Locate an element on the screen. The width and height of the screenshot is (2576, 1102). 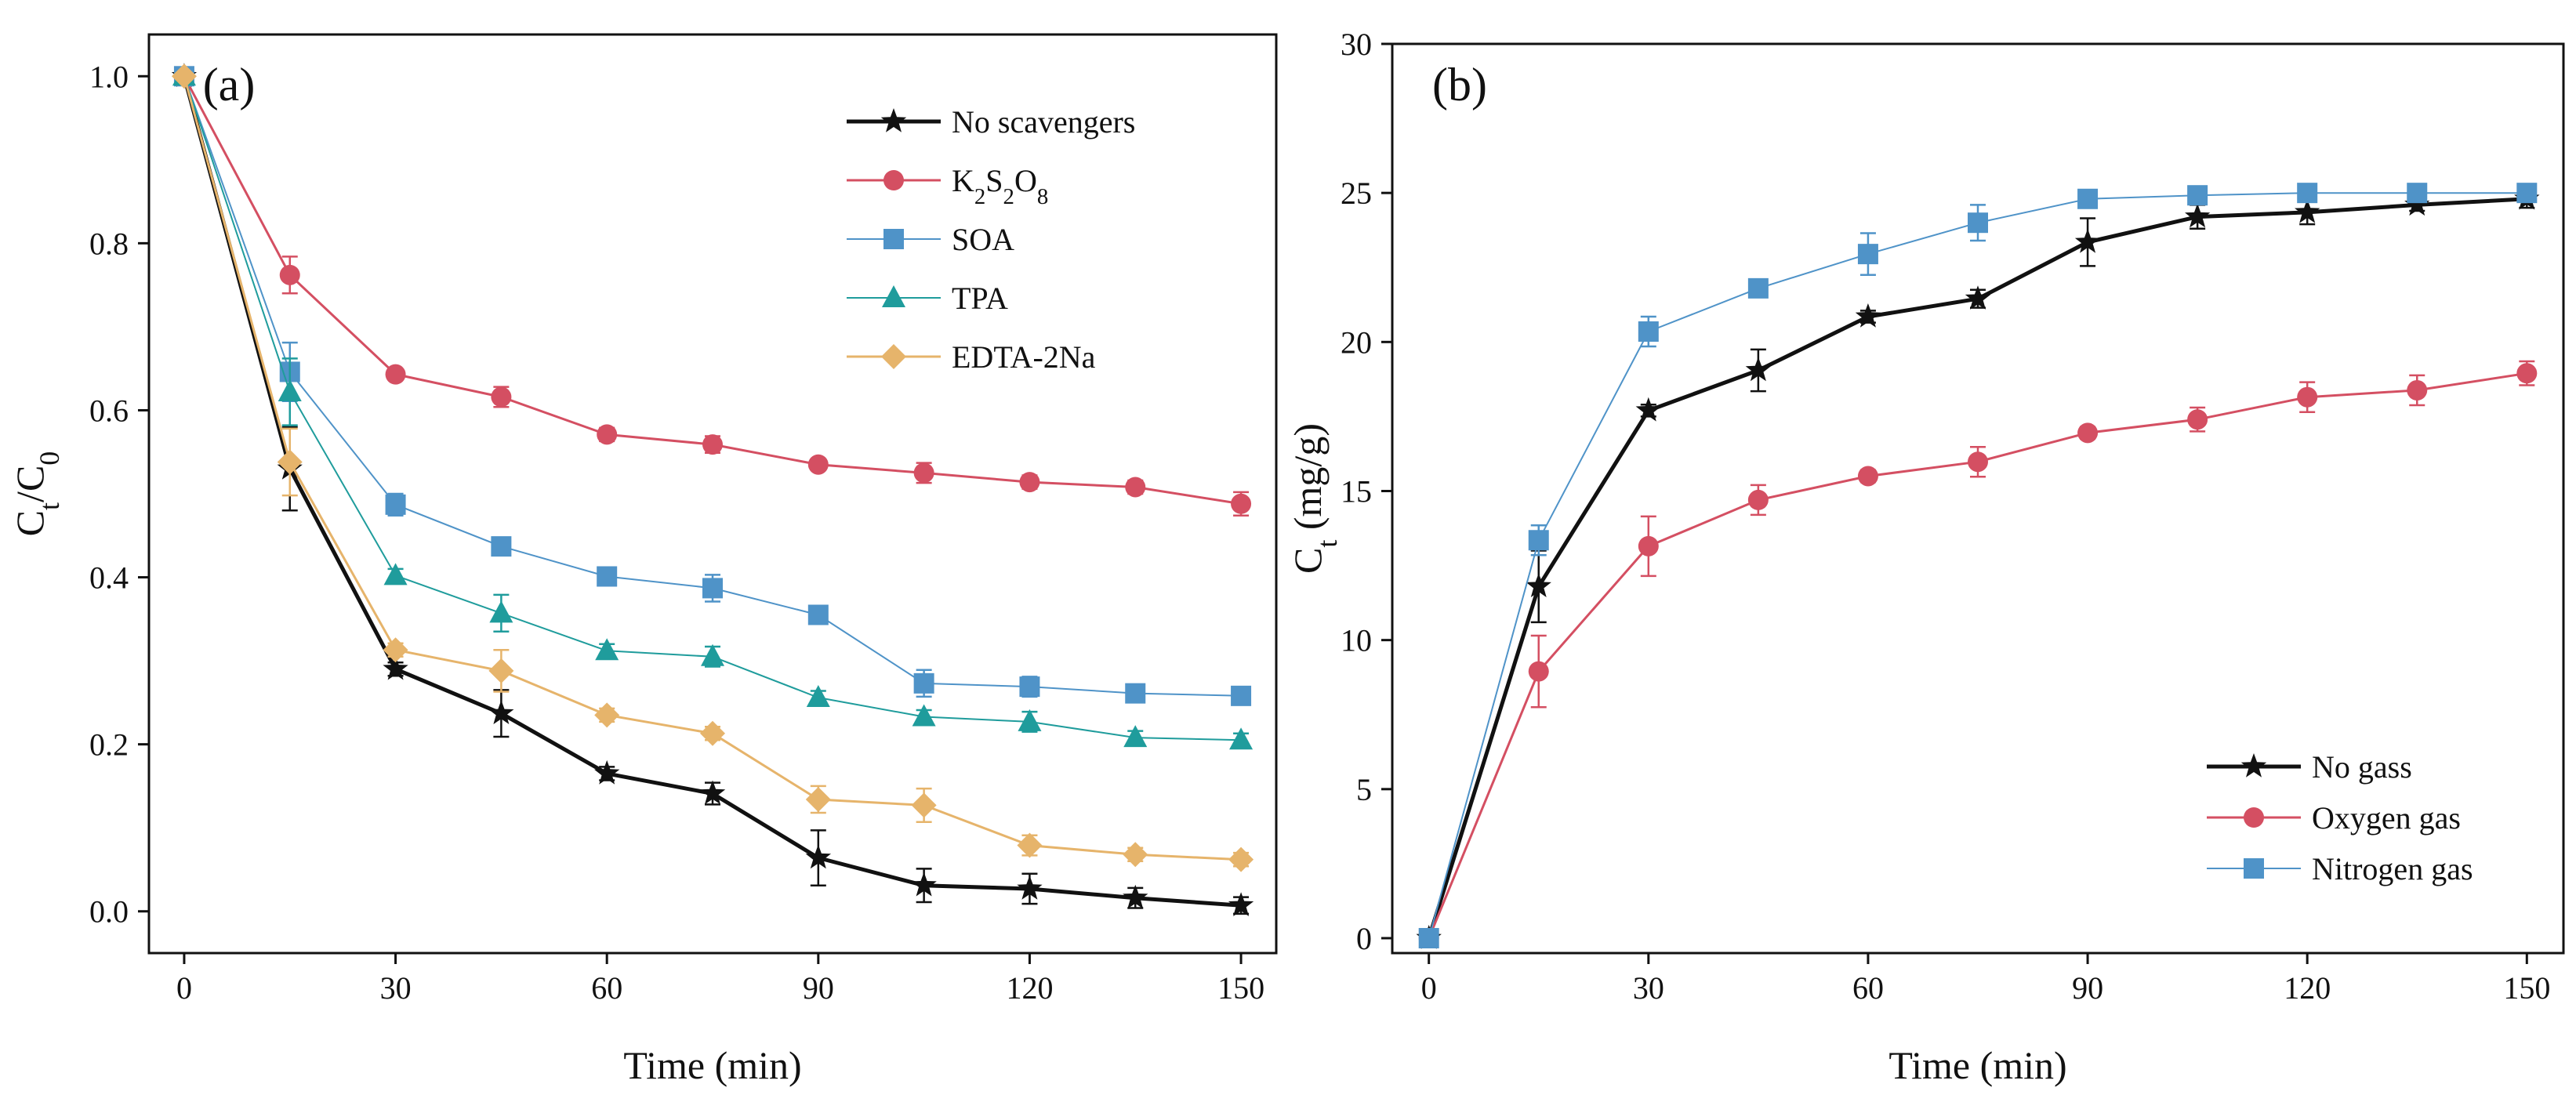
y-tick-label: 0 is located at coordinates (1364, 939).